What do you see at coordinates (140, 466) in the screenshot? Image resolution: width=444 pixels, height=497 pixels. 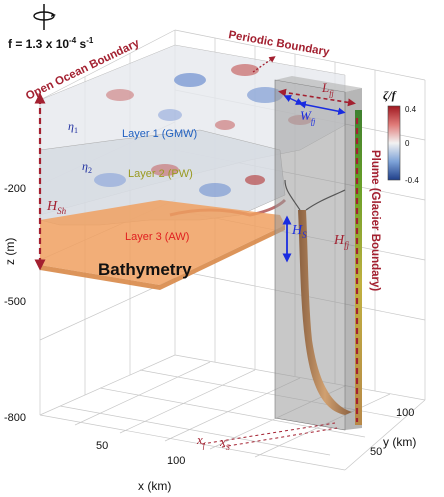 I see `x-axis: 50 100 x (km)` at bounding box center [140, 466].